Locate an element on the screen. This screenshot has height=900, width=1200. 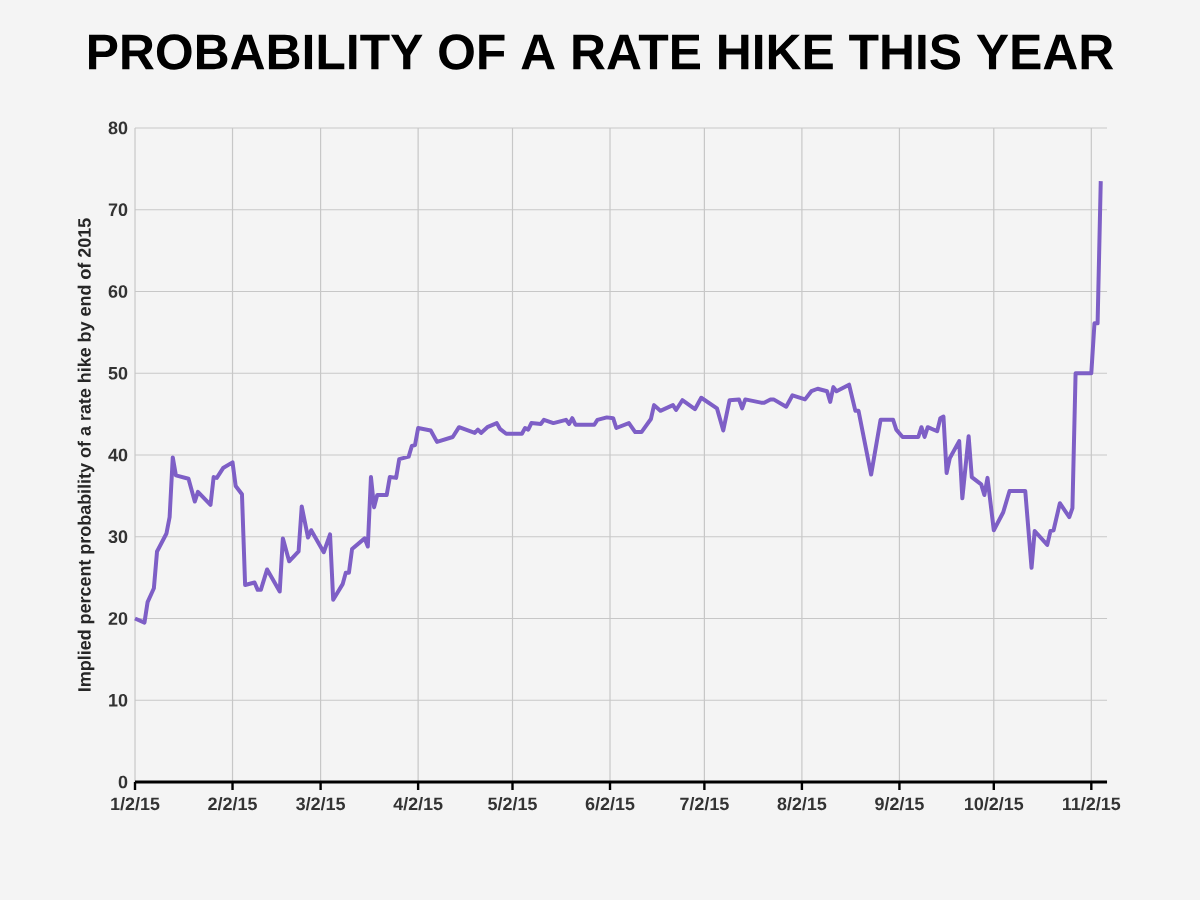
y-tick-label: 60 is located at coordinates (118, 291).